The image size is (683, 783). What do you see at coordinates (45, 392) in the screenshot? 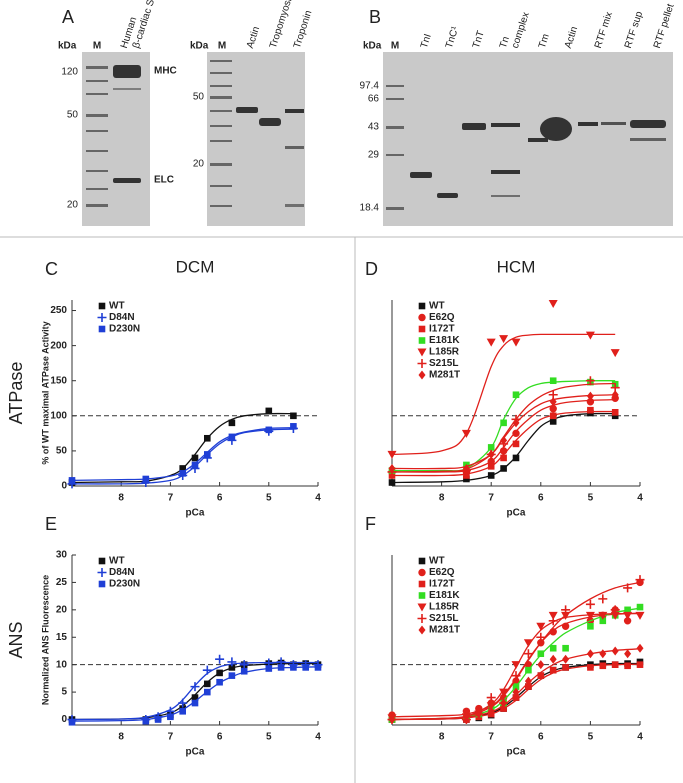
I see `y-axis-label: % of WT maximal ATPase Activity` at bounding box center [45, 392].